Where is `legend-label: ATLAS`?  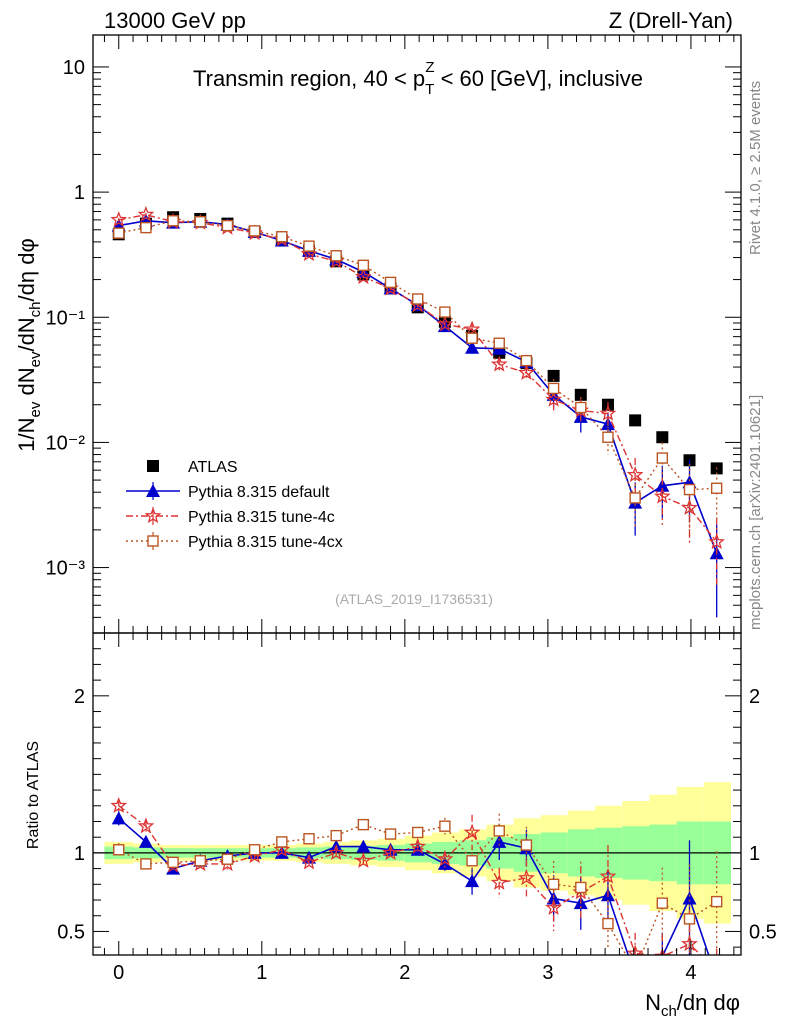 legend-label: ATLAS is located at coordinates (213, 467).